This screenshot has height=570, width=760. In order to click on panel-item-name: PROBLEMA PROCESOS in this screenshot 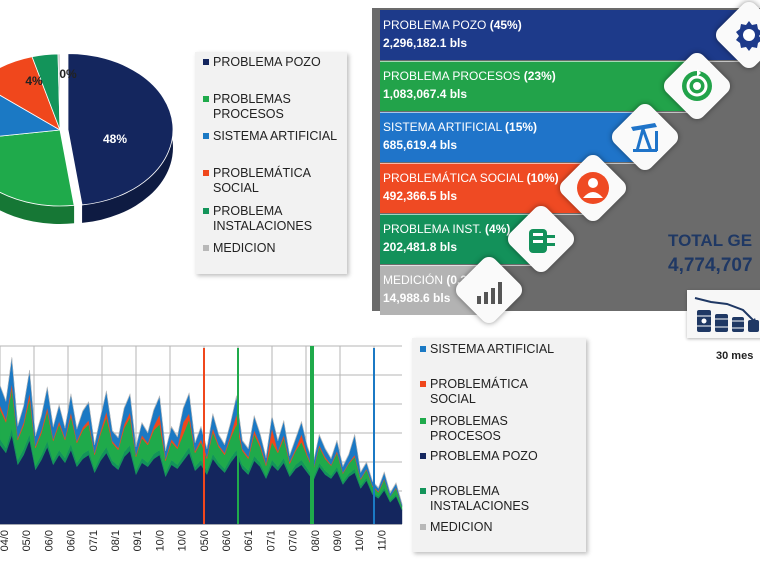, I will do `click(452, 76)`.